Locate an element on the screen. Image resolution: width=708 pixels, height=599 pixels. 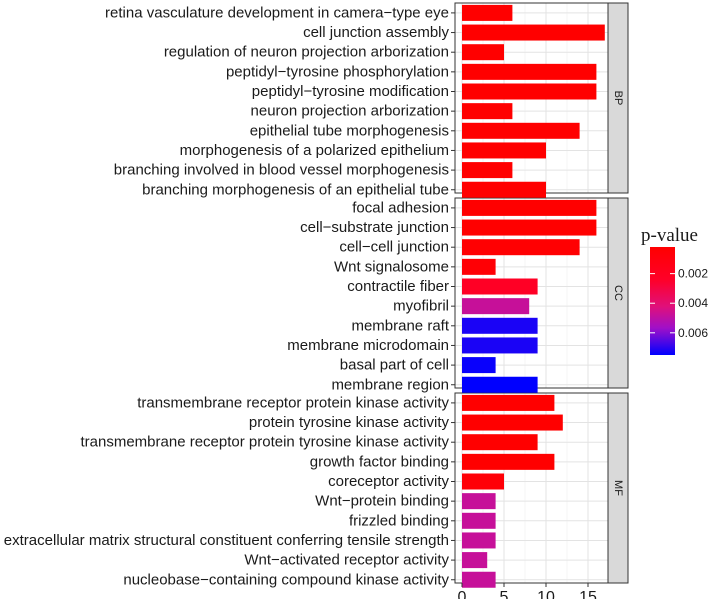
category-label: cell junction assembly is located at coordinates (376, 32).